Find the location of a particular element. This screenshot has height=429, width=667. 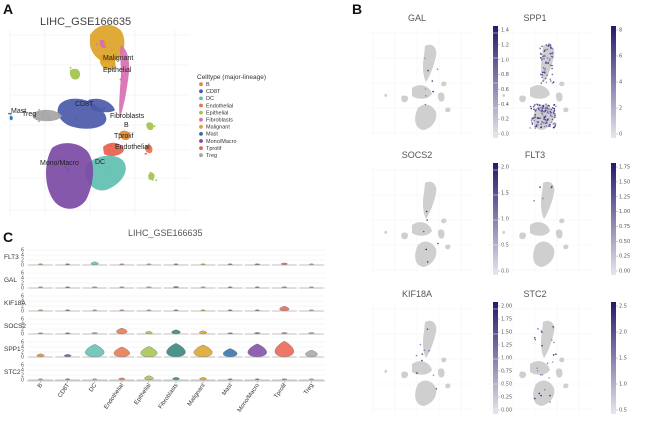

panel-label-b: B is located at coordinates (357, 9).